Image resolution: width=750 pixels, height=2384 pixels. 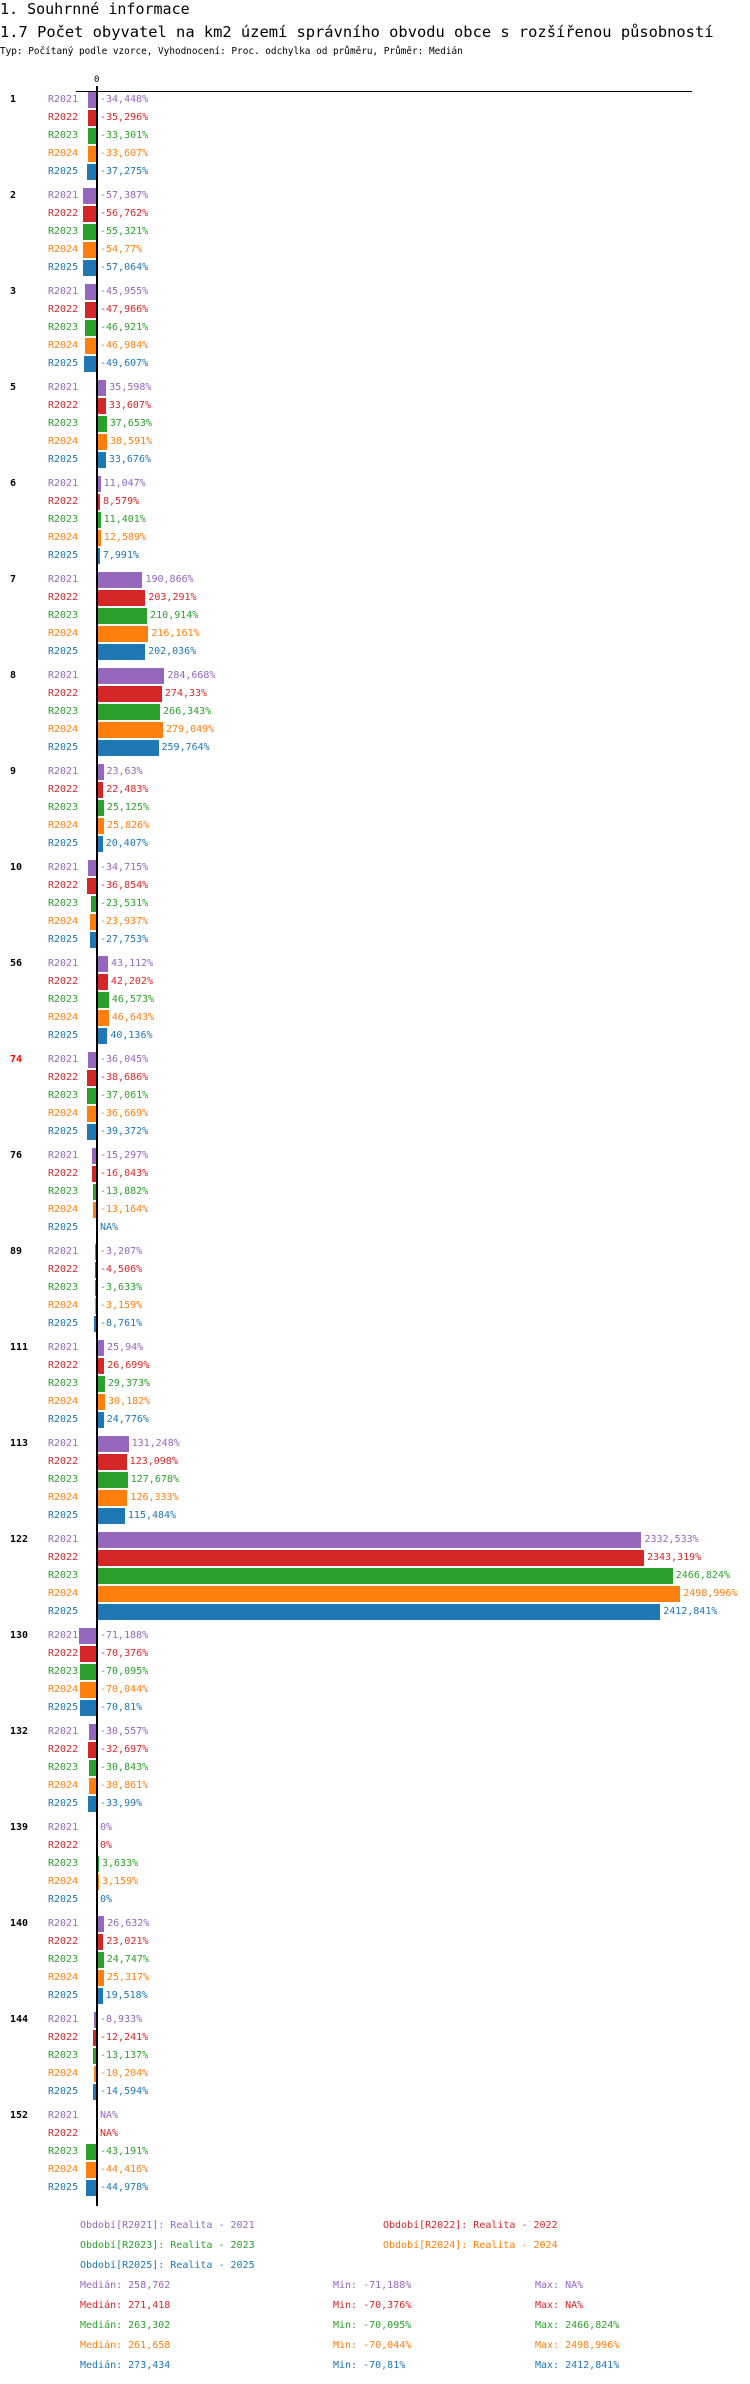 What do you see at coordinates (710, 1593) in the screenshot?
I see `value-label: 2498,996%` at bounding box center [710, 1593].